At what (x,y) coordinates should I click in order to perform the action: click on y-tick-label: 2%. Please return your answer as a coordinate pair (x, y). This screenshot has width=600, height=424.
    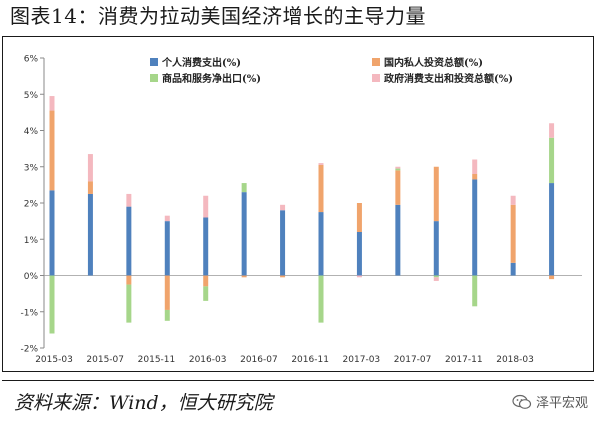
    Looking at the image, I should click on (31, 205).